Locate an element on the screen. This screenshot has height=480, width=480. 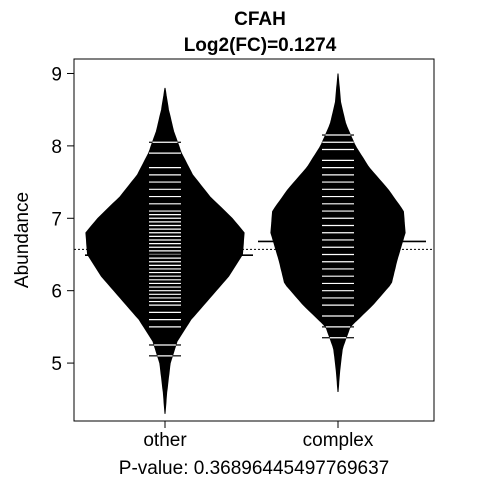
x-axis: other complex is located at coordinates (258, 436).